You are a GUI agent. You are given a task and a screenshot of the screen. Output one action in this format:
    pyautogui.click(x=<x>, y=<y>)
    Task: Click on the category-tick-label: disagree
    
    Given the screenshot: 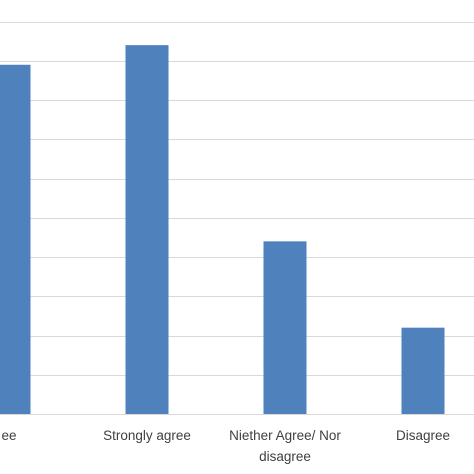 What is the action you would take?
    pyautogui.click(x=285, y=456)
    